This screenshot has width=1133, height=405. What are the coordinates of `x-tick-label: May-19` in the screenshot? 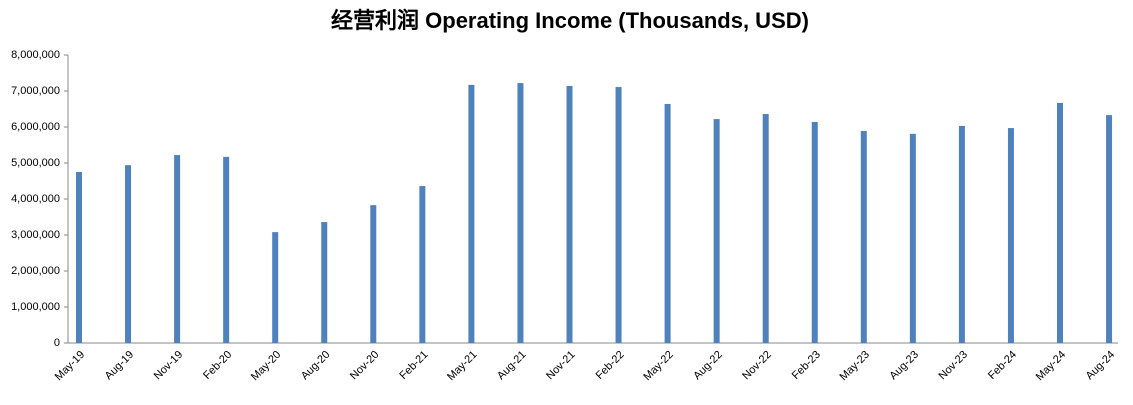 It's located at (70, 366).